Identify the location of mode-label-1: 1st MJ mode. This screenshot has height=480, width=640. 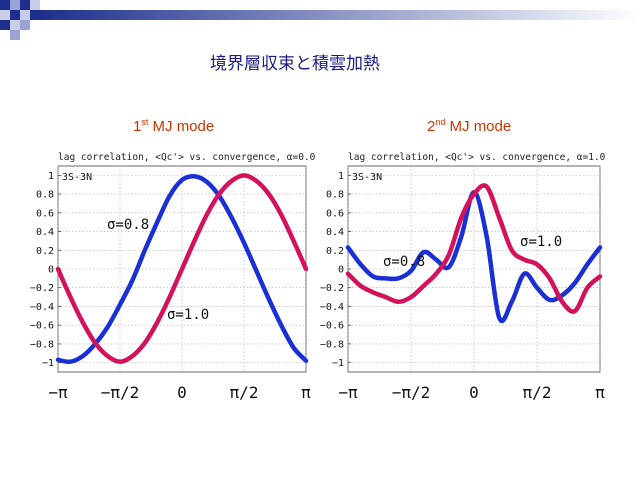
(173, 126).